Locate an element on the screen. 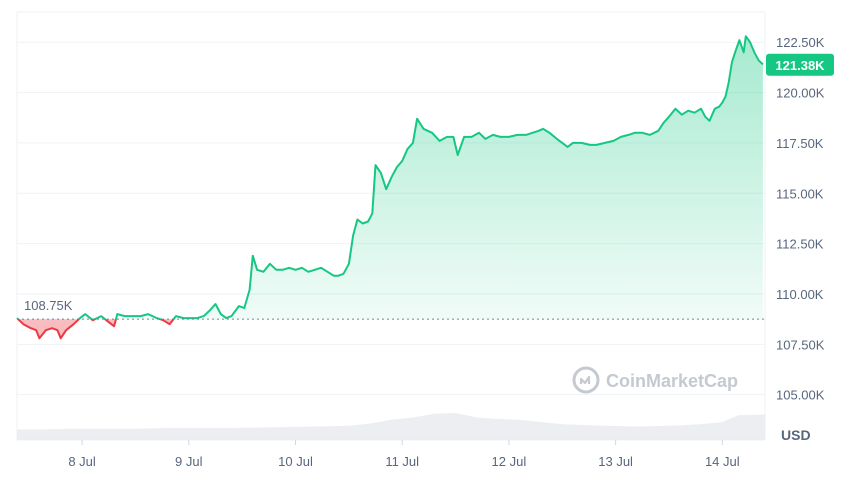  x-tick-label: 12 Jul is located at coordinates (509, 461).